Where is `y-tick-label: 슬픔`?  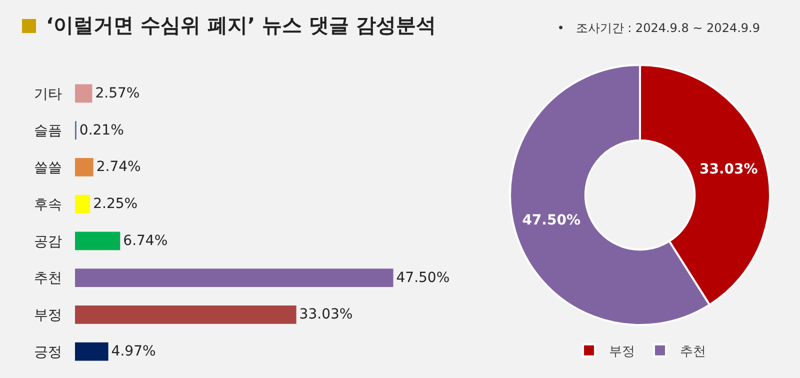
y-tick-label: 슬픔 is located at coordinates (48, 131).